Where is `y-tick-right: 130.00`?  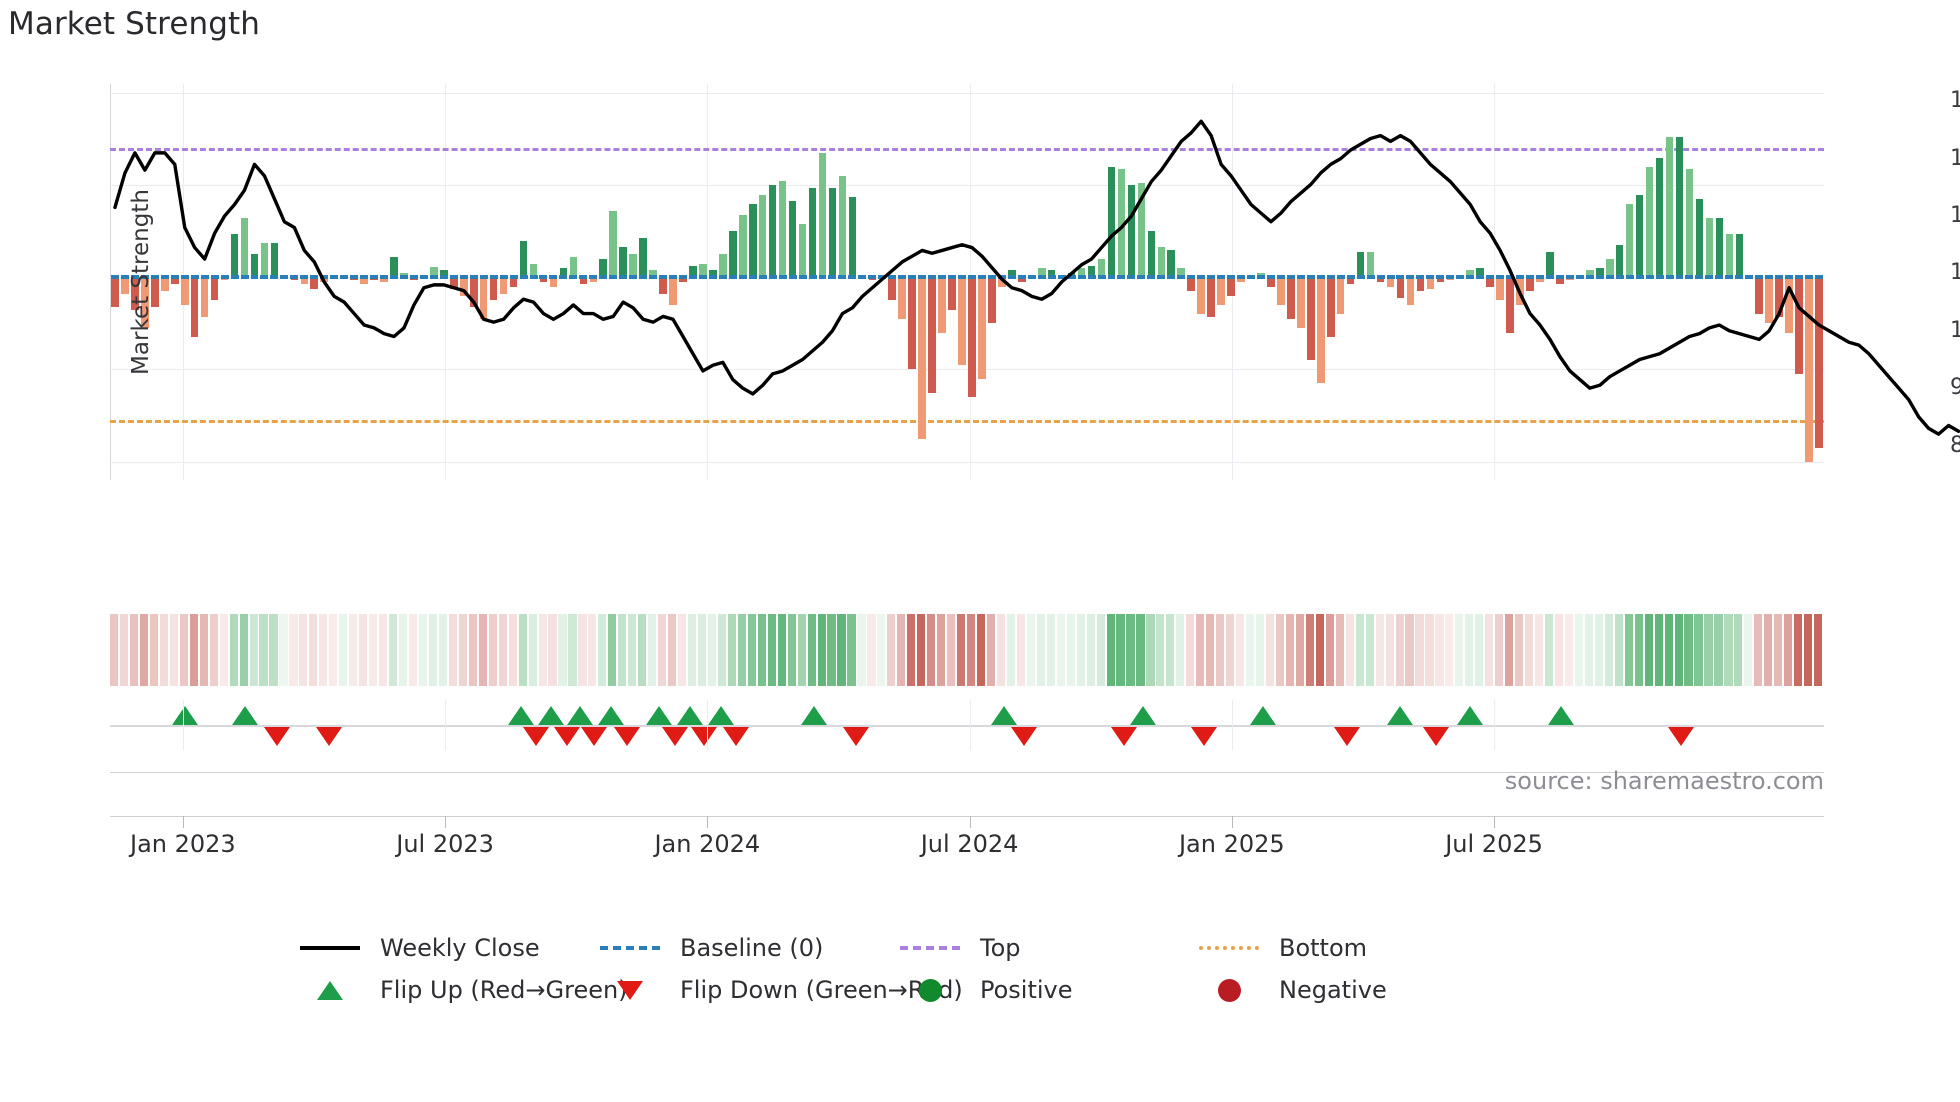
y-tick-right: 130.00 is located at coordinates (1955, 158).